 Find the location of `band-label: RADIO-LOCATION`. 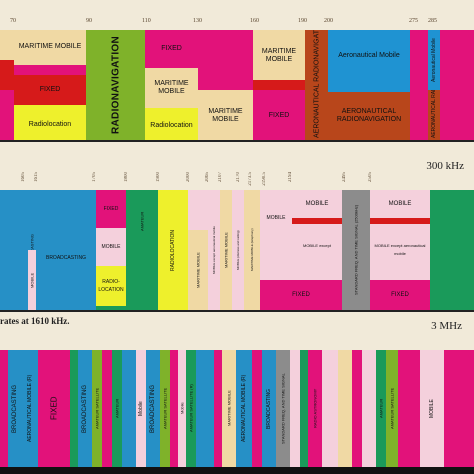

band-label: RADIO-LOCATION is located at coordinates (111, 286).